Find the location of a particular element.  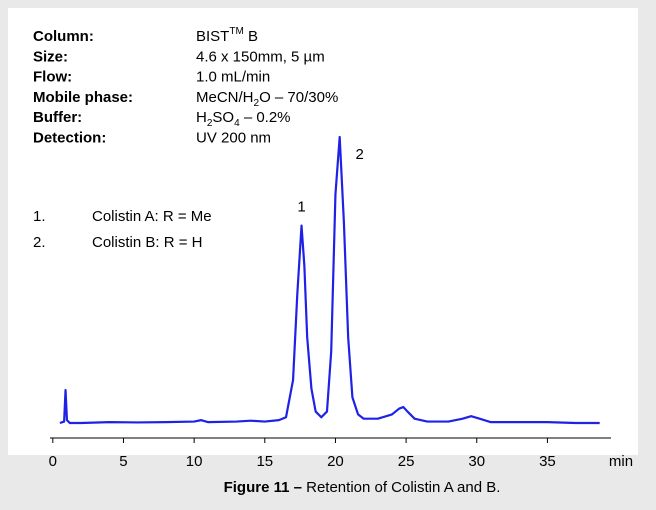

compound-number: 1. is located at coordinates (39, 216).